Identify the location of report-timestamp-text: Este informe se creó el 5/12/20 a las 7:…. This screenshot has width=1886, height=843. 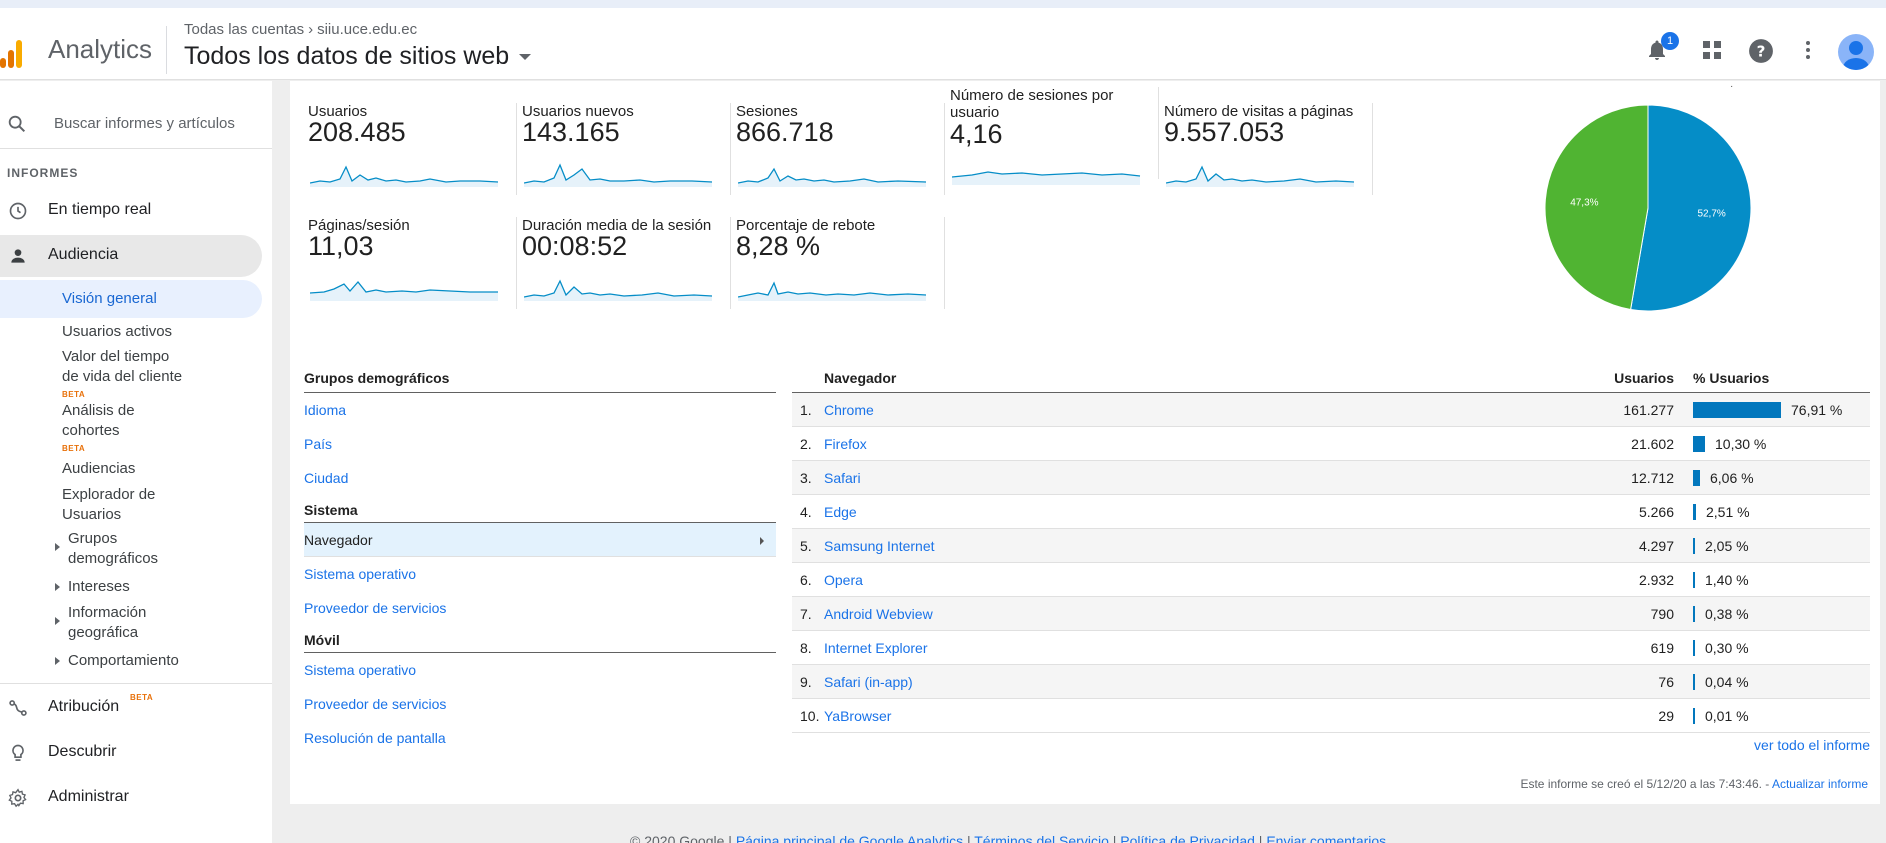
(1646, 784).